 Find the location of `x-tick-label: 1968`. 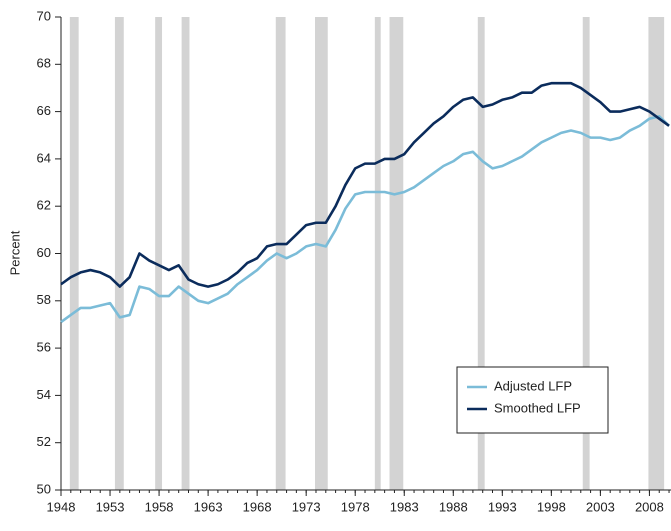

x-tick-label: 1968 is located at coordinates (257, 506).